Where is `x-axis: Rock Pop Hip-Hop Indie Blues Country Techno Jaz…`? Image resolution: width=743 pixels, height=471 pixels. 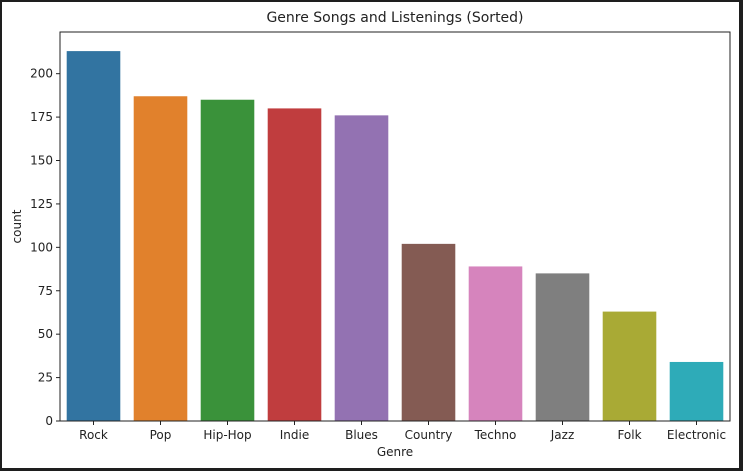
x-axis: Rock Pop Hip-Hop Indie Blues Country Techno Jaz… is located at coordinates (402, 431).